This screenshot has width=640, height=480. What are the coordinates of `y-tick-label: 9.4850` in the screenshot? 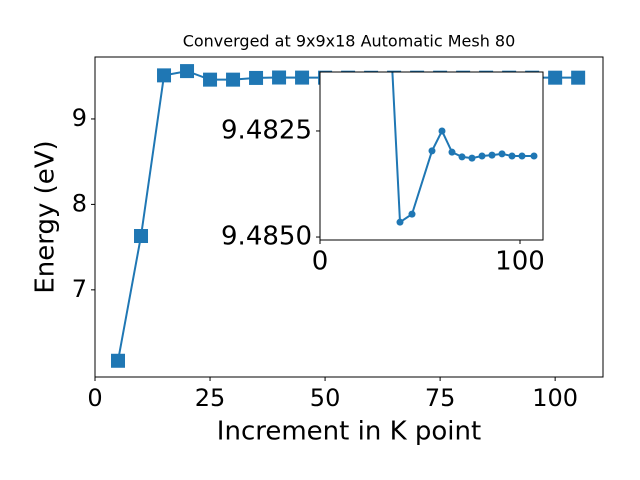 It's located at (266, 237).